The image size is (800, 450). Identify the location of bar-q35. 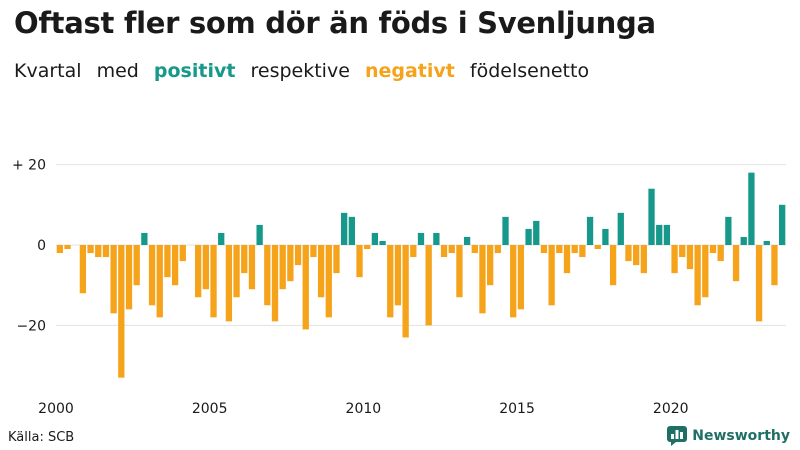
(321, 271).